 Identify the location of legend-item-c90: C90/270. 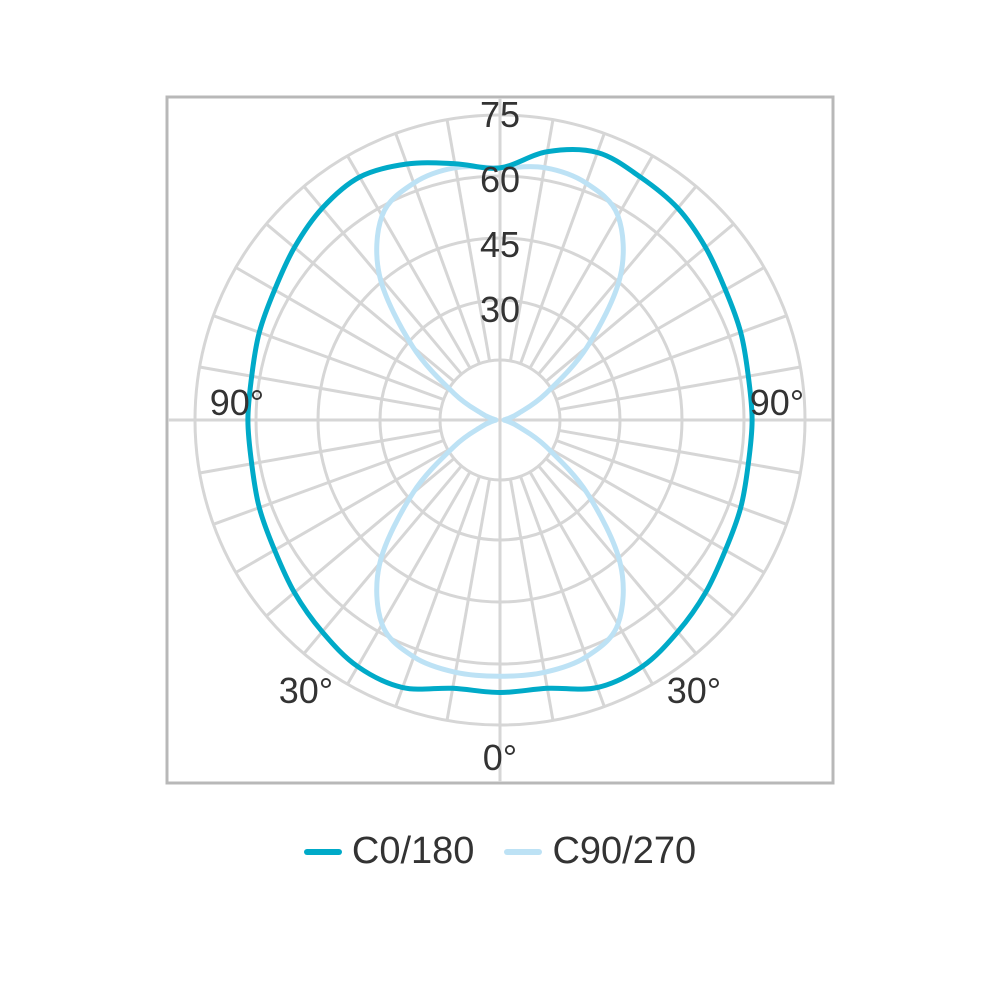
(600, 851).